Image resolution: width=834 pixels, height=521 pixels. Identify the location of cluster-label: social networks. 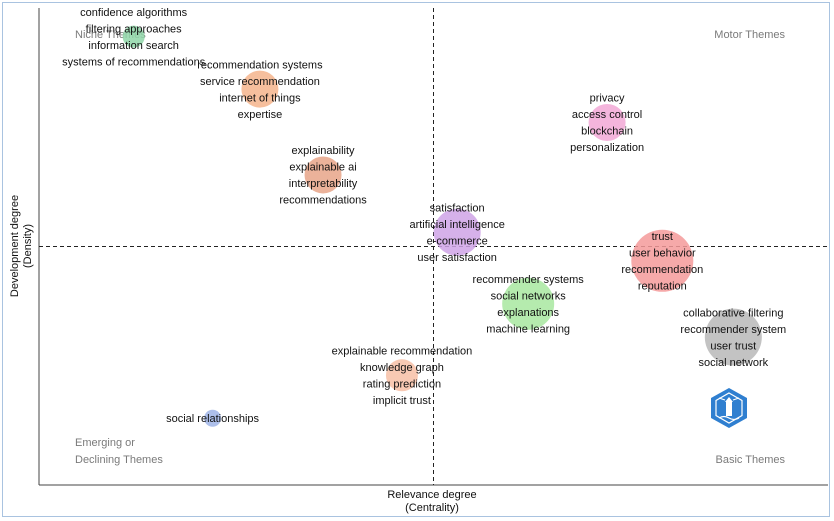
(529, 296).